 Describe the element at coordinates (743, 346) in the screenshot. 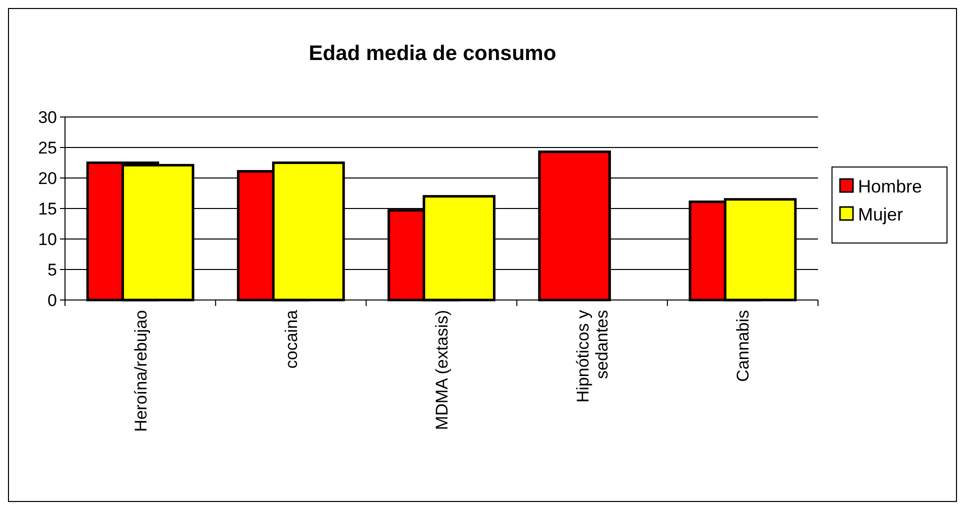

I see `x-tick-label: Cannabis` at that location.